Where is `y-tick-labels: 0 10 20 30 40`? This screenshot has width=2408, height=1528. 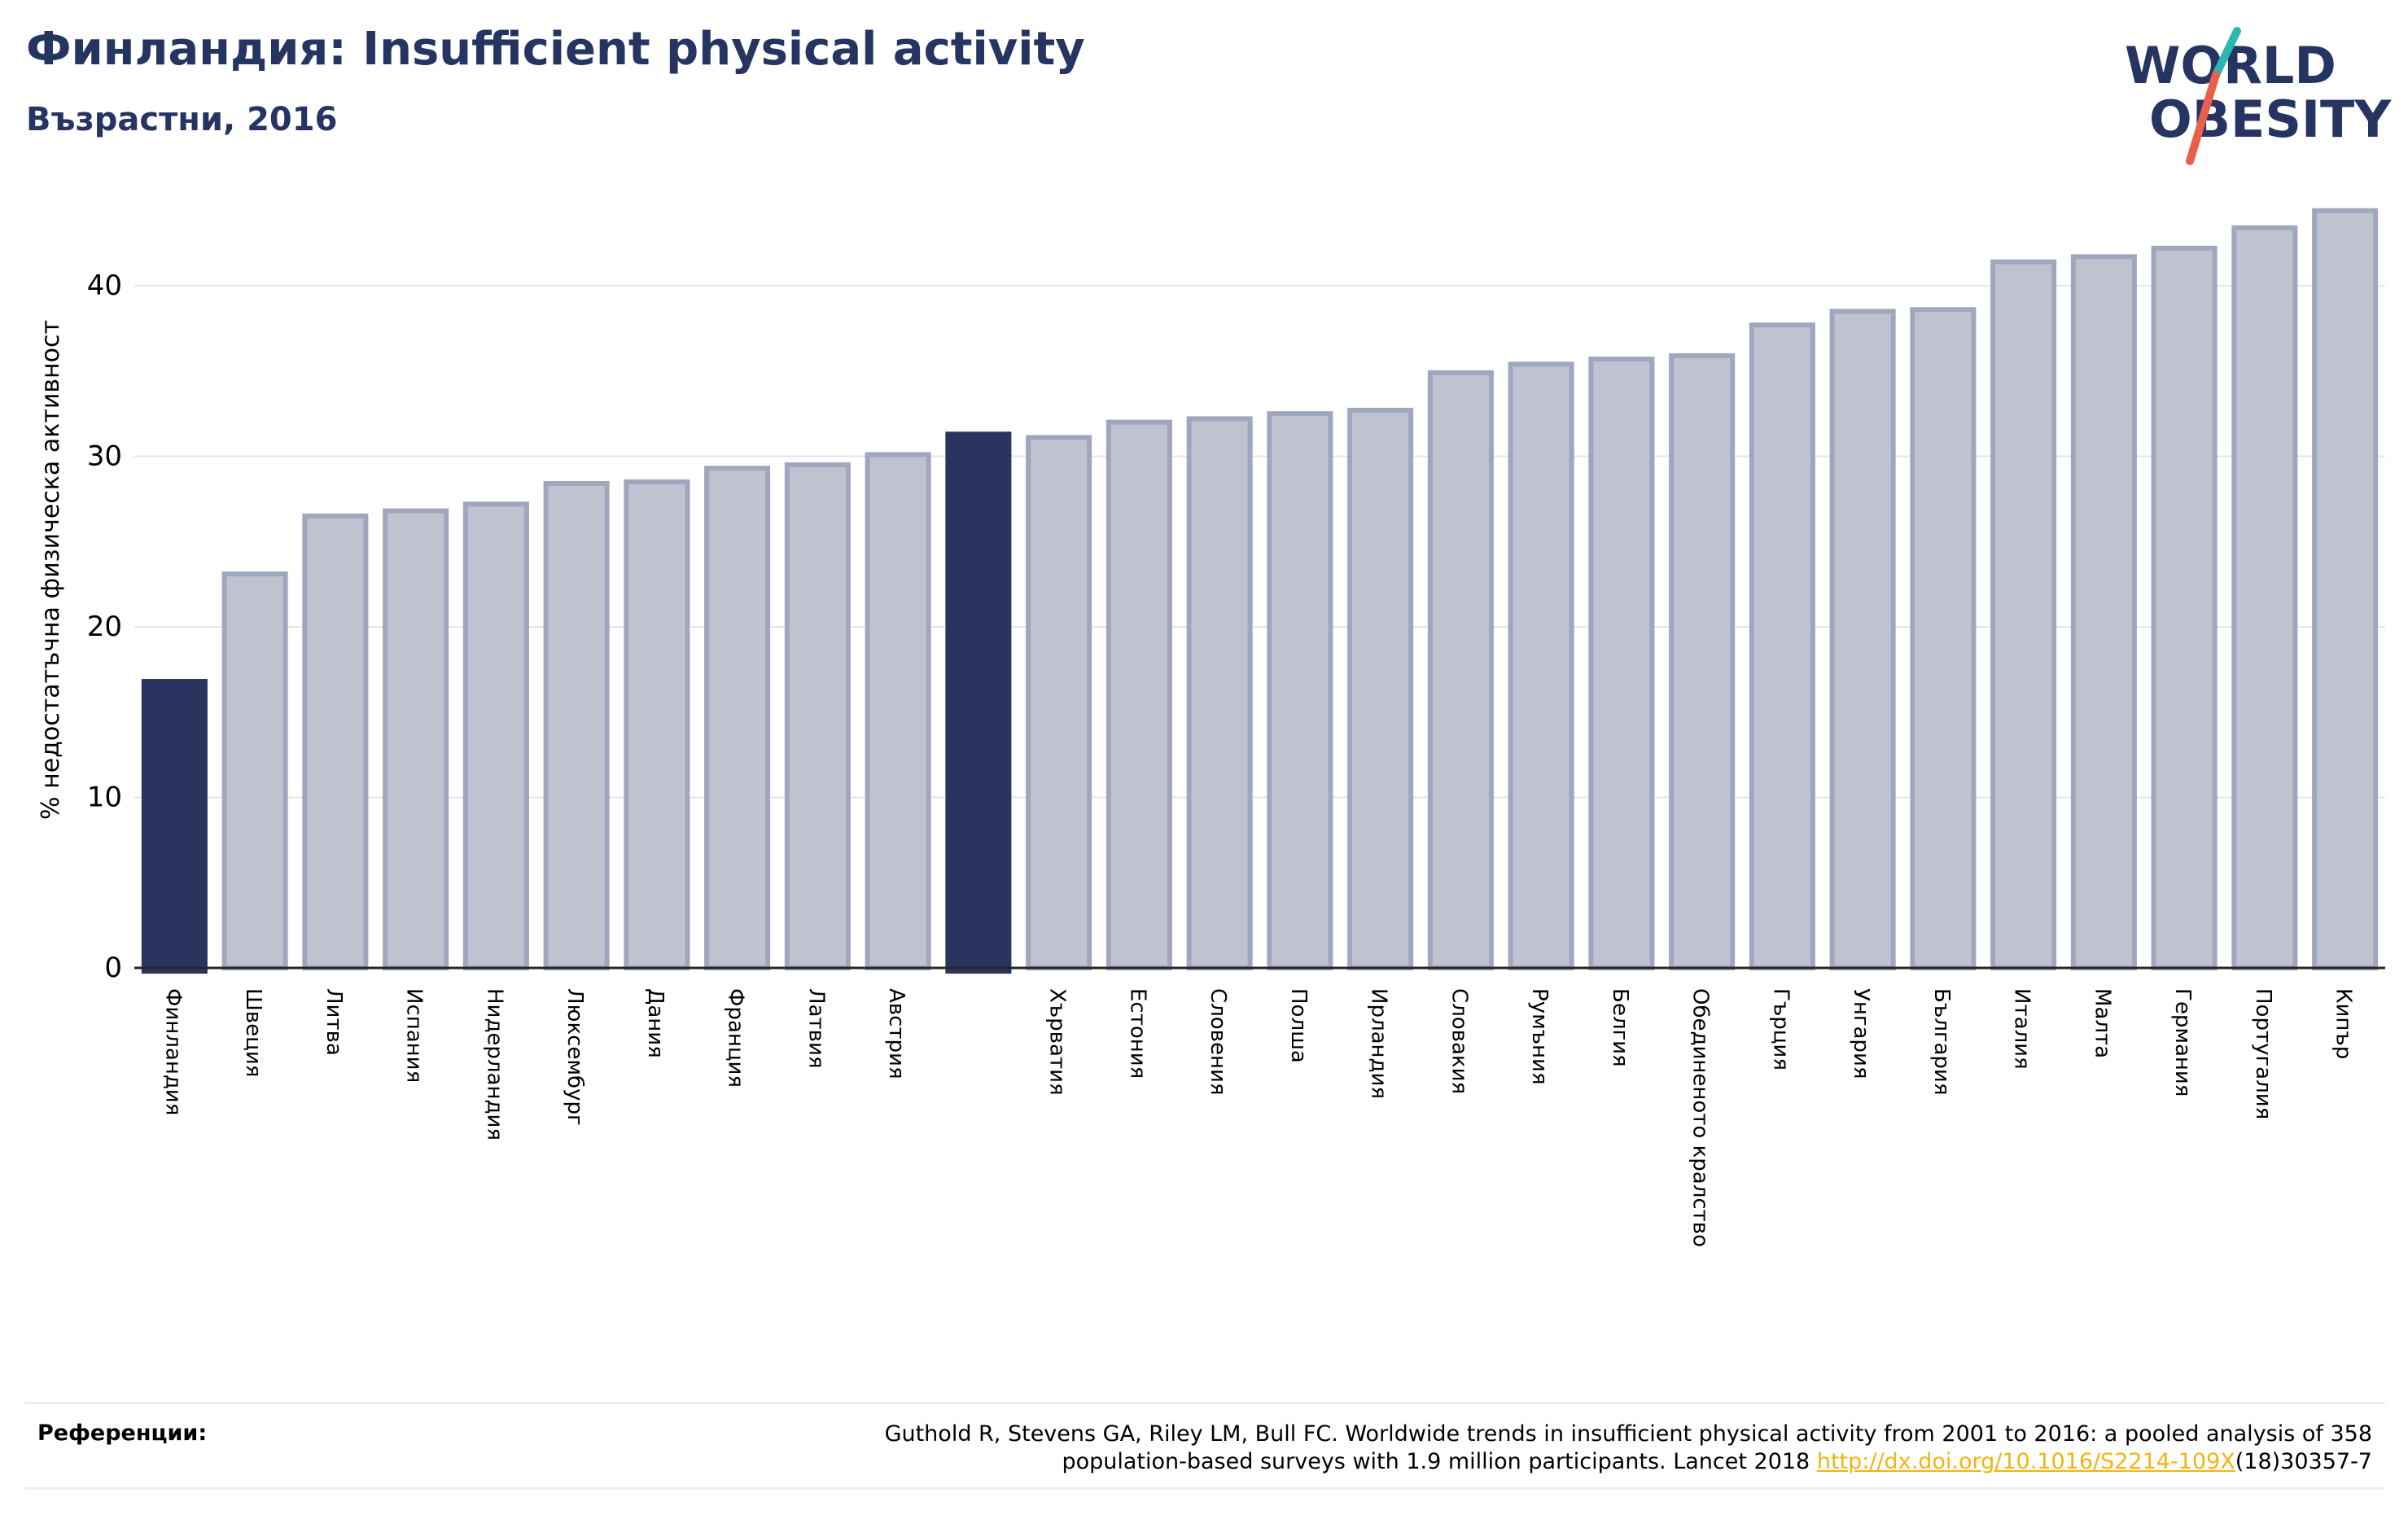
y-tick-labels: 0 10 20 30 40 is located at coordinates (104, 627).